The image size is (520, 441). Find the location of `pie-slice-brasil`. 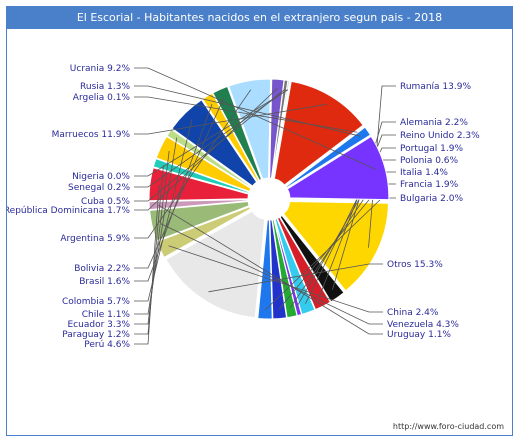

pie-slice-brasil is located at coordinates (230, 137).